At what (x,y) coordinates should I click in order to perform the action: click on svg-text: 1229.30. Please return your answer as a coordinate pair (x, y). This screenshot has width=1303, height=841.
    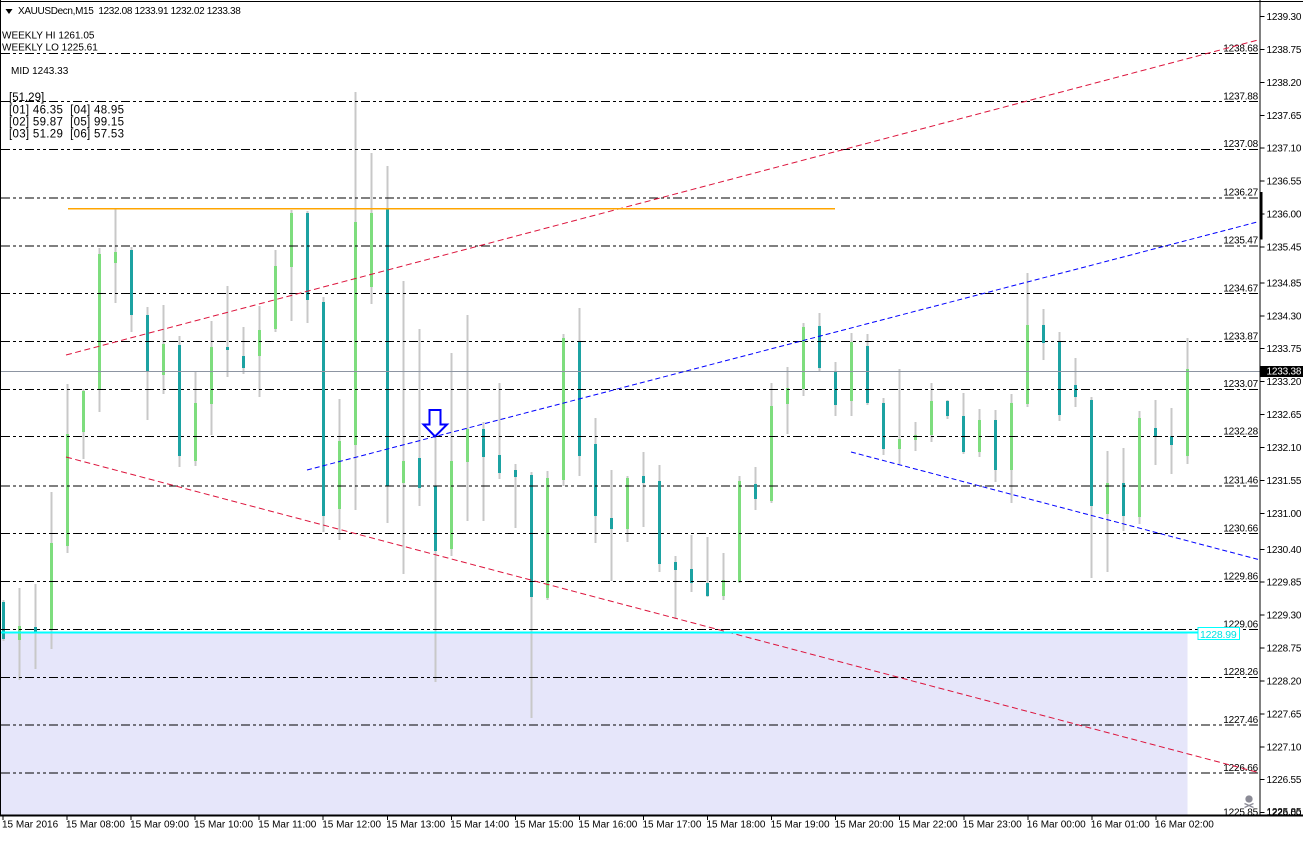
    Looking at the image, I should click on (1284, 616).